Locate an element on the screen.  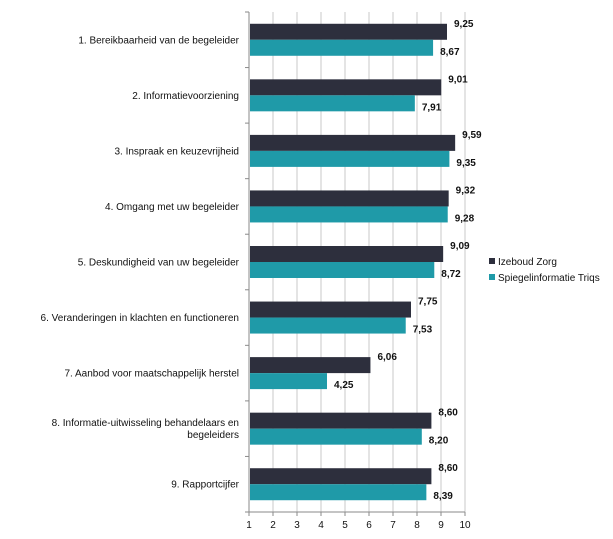
x-tick-label: 7 is located at coordinates (393, 525).